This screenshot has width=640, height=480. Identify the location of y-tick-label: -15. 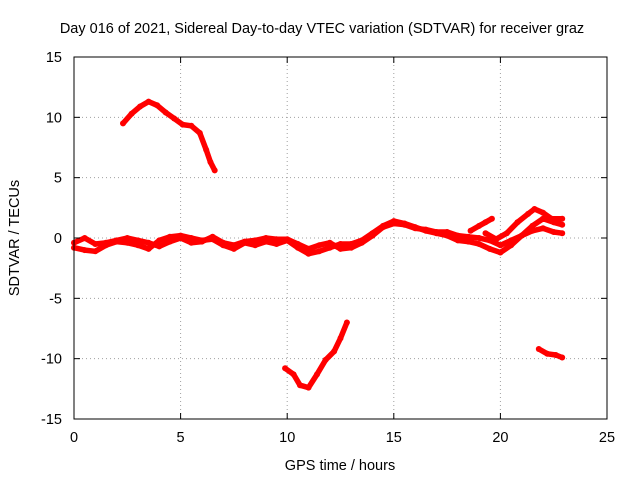
(51, 420).